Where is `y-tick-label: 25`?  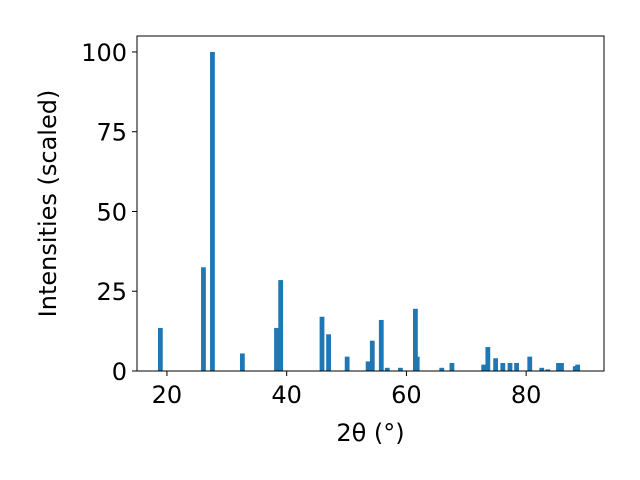 y-tick-label: 25 is located at coordinates (111, 292).